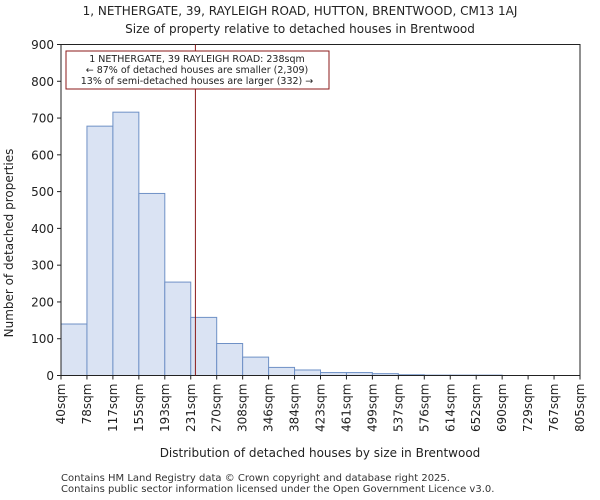  Describe the element at coordinates (372, 408) in the screenshot. I see `x-tick-label: 499sqm` at that location.